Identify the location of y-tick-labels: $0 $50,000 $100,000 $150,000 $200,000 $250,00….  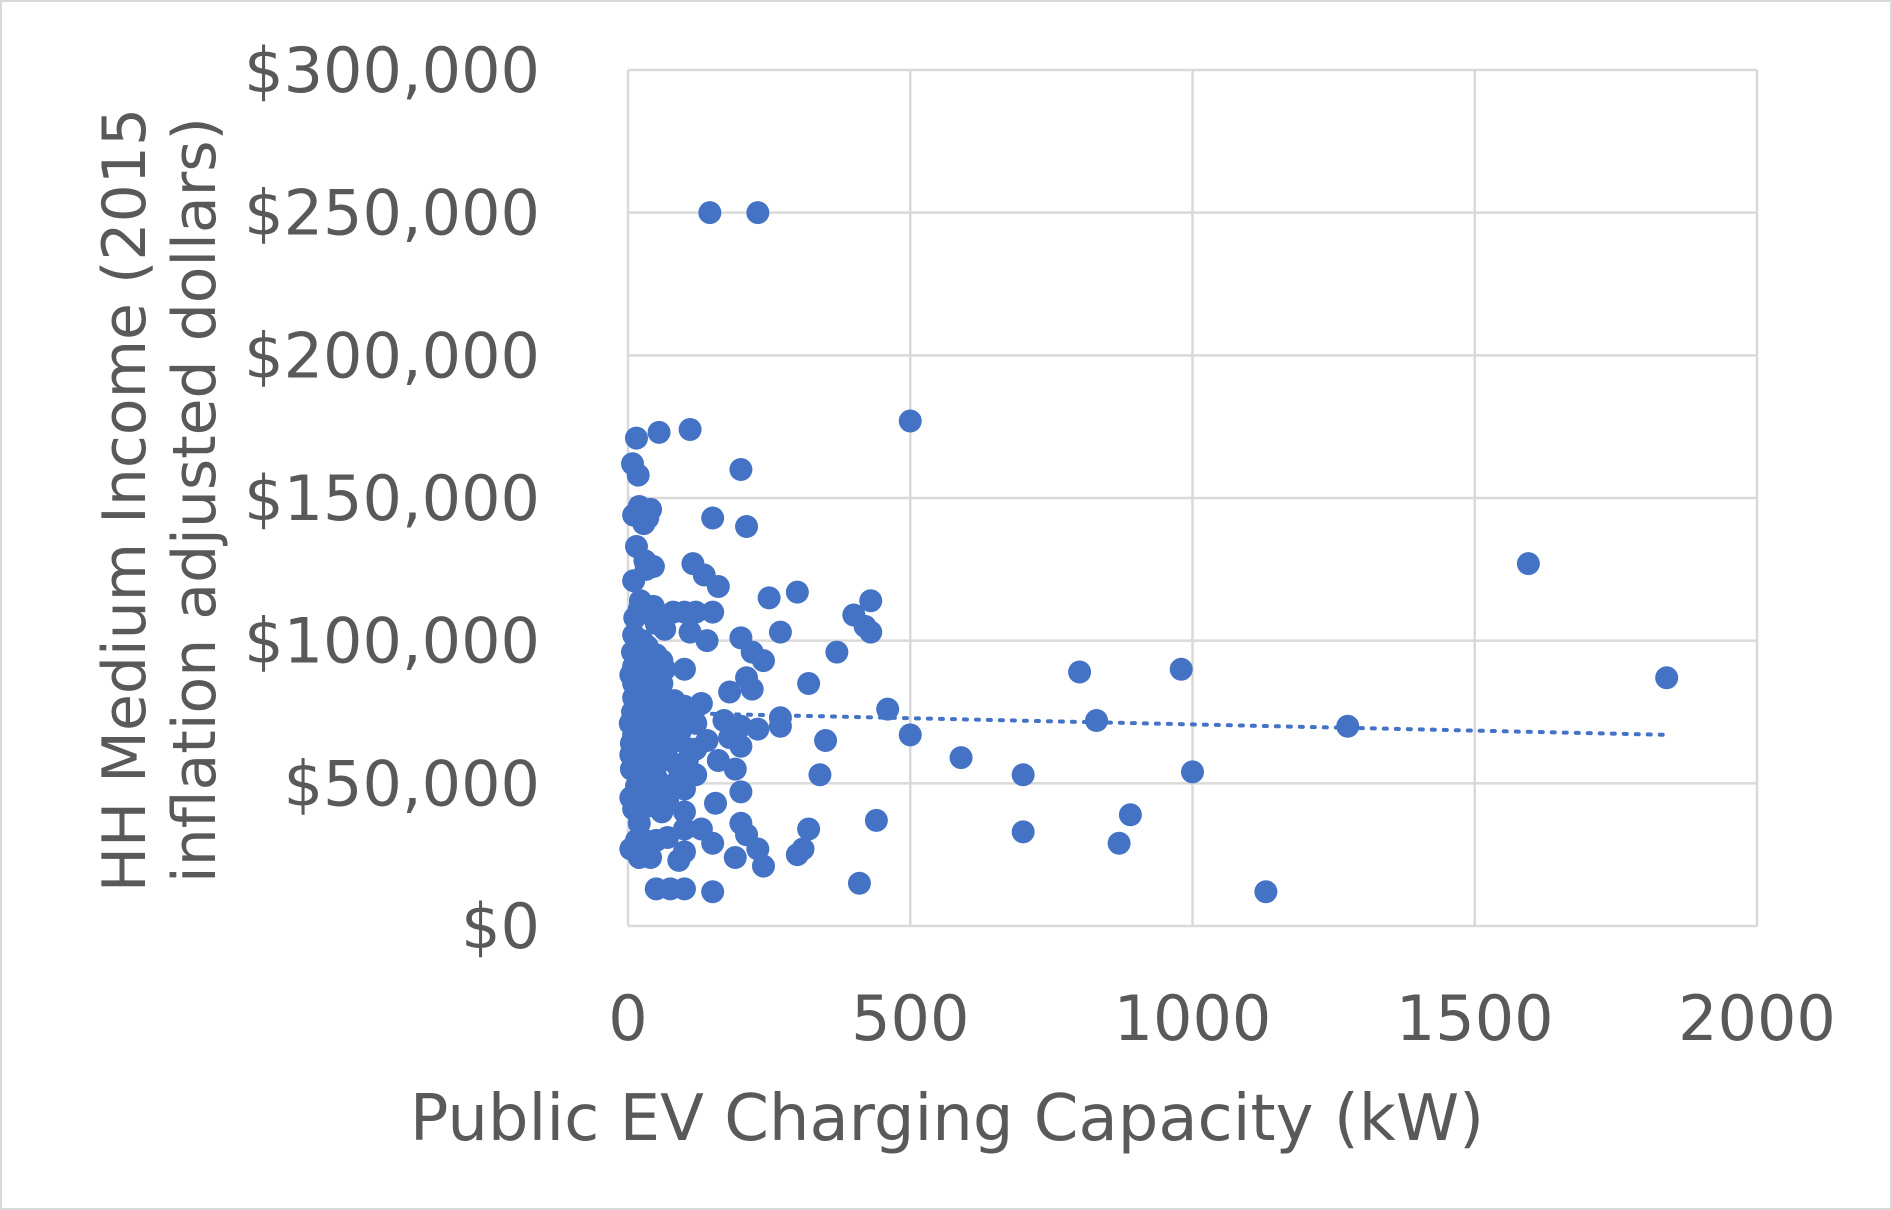
(392, 498).